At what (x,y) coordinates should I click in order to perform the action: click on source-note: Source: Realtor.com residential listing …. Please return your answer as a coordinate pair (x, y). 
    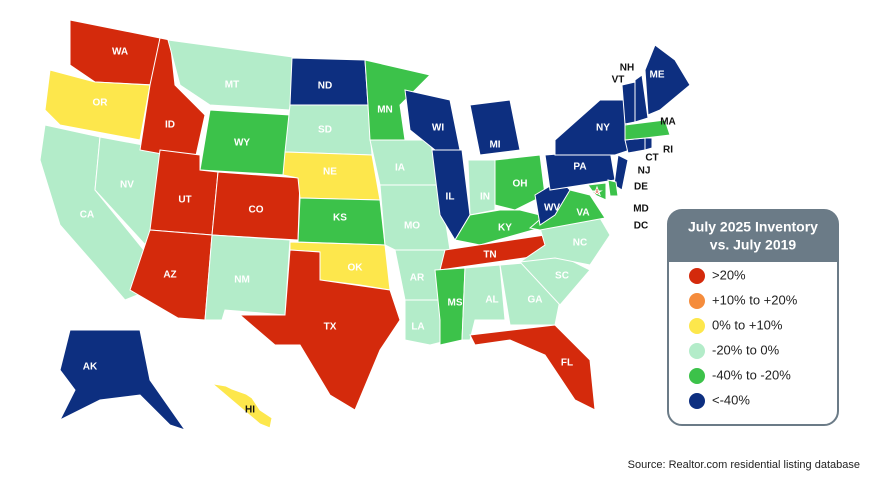
    Looking at the image, I should click on (744, 465).